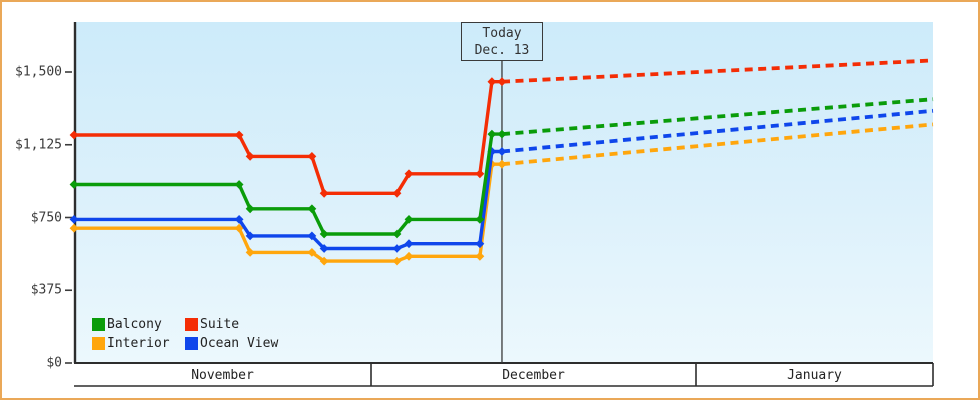 This screenshot has height=400, width=980. I want to click on legend-swatch-suite, so click(191, 324).